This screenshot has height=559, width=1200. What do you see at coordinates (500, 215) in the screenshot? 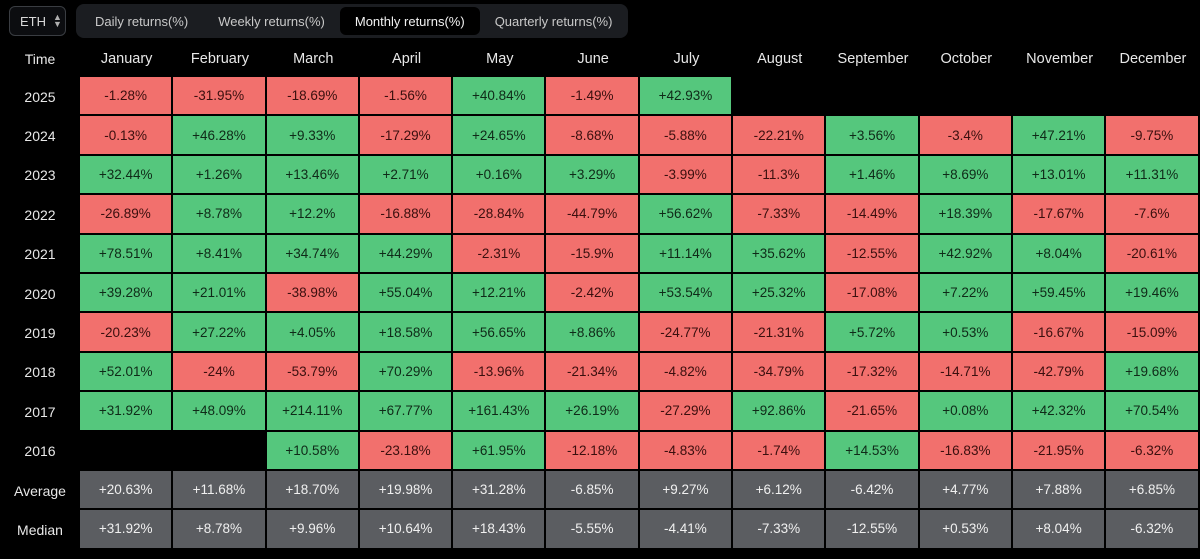
I see `return-cell: -28.84%` at bounding box center [500, 215].